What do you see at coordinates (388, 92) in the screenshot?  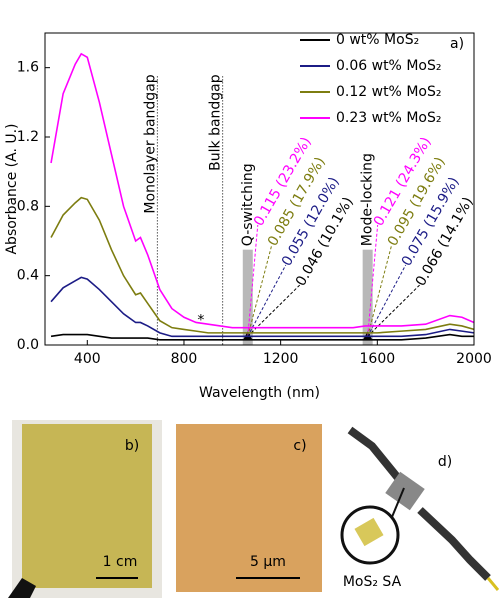 I see `legend-label: 0.12 wt% MoS₂` at bounding box center [388, 92].